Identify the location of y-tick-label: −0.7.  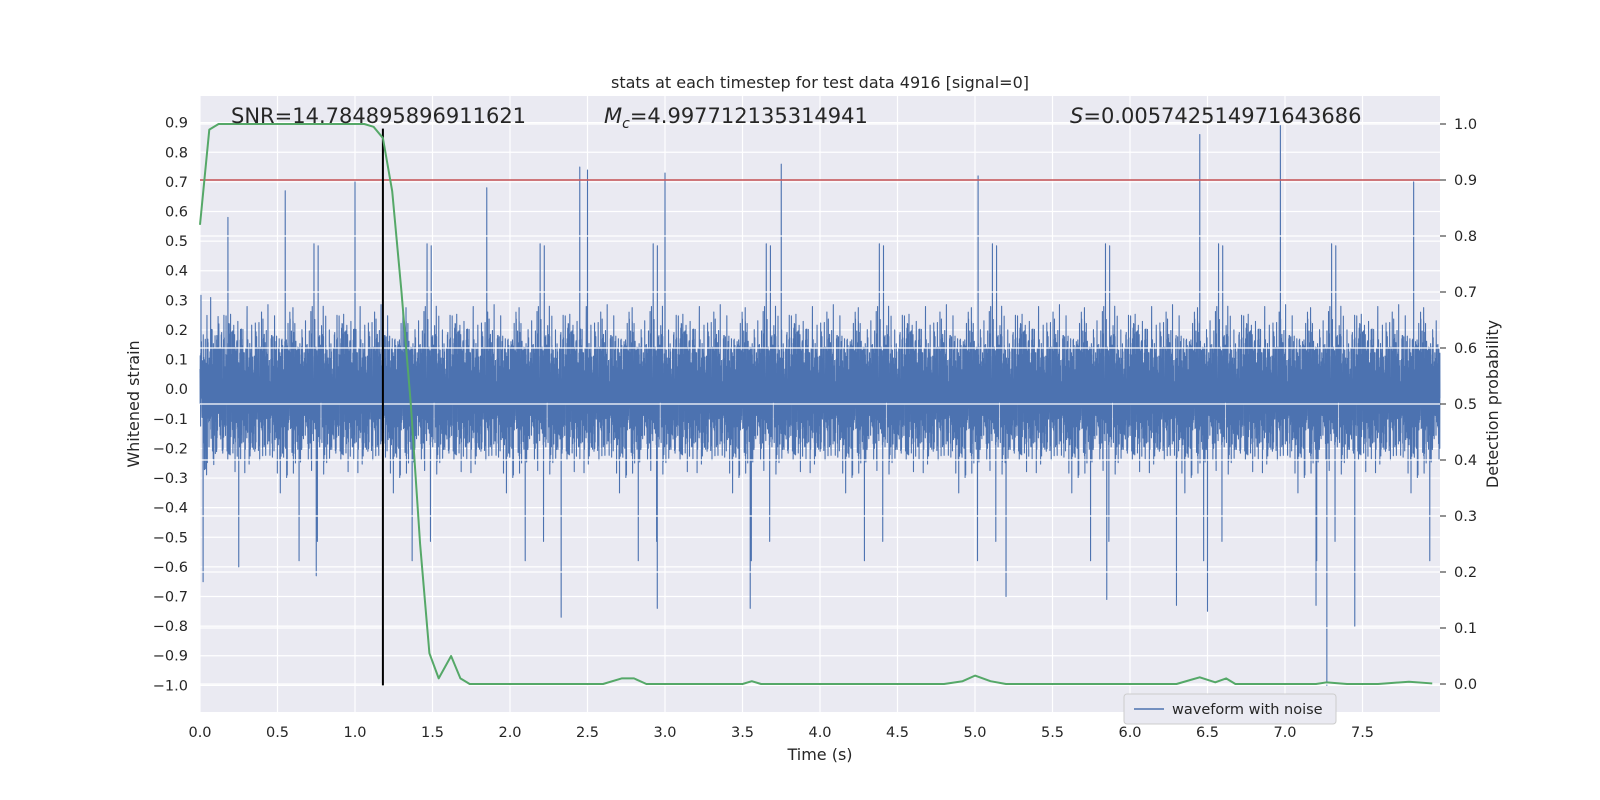
(170, 598).